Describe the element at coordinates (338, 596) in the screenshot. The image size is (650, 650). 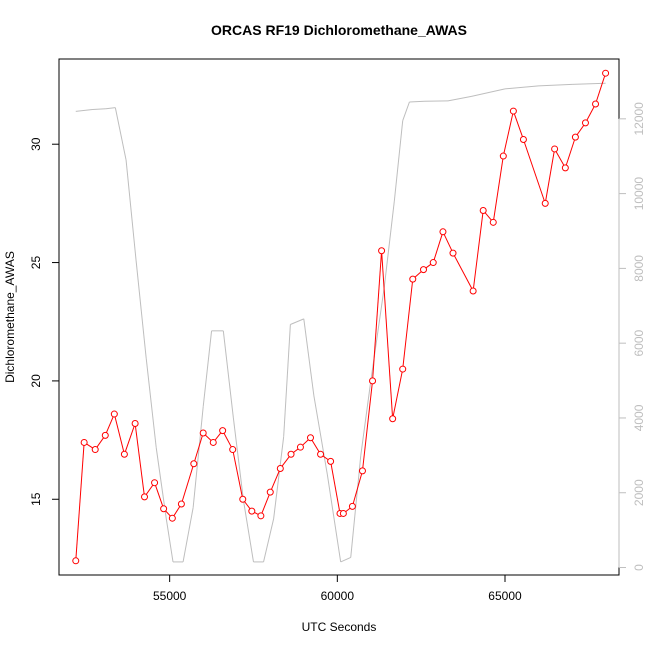
I see `x-tick-label: 60000` at that location.